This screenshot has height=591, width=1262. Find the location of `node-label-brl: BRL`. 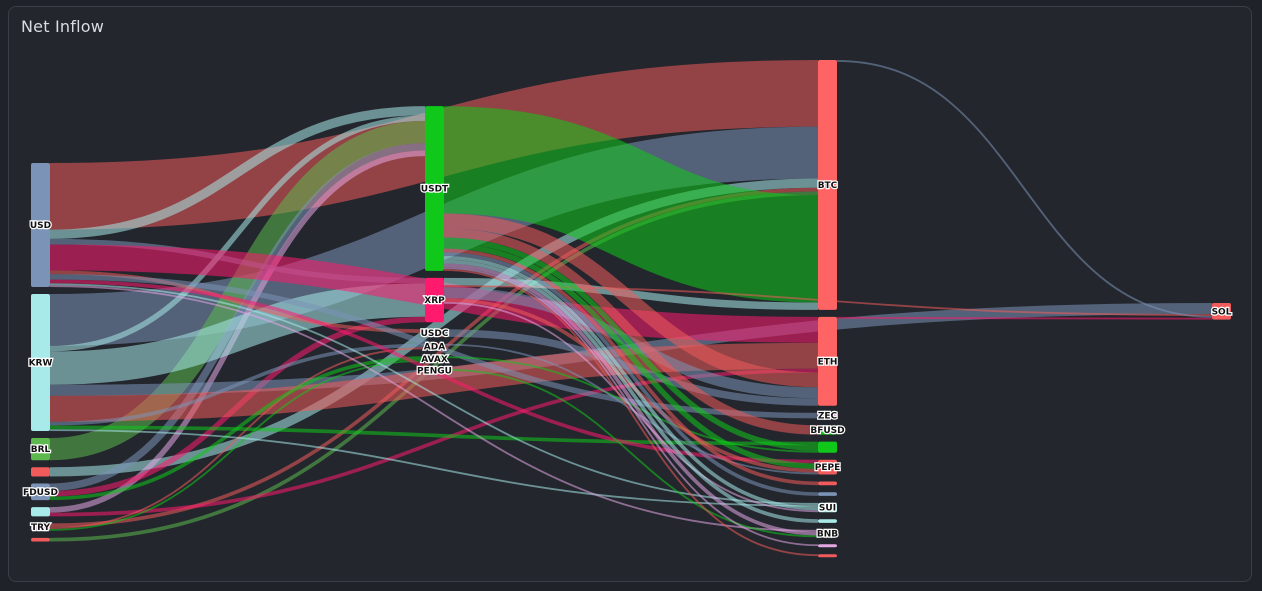

node-label-brl: BRL is located at coordinates (41, 450).